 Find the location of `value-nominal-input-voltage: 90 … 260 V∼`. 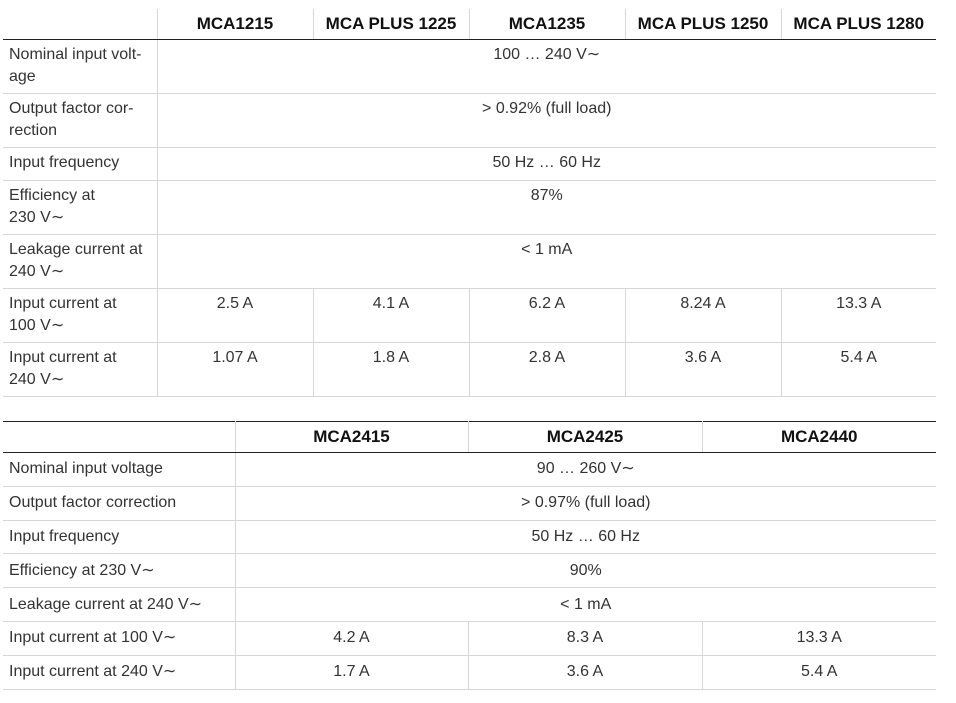

value-nominal-input-voltage: 90 … 260 V∼ is located at coordinates (585, 469).